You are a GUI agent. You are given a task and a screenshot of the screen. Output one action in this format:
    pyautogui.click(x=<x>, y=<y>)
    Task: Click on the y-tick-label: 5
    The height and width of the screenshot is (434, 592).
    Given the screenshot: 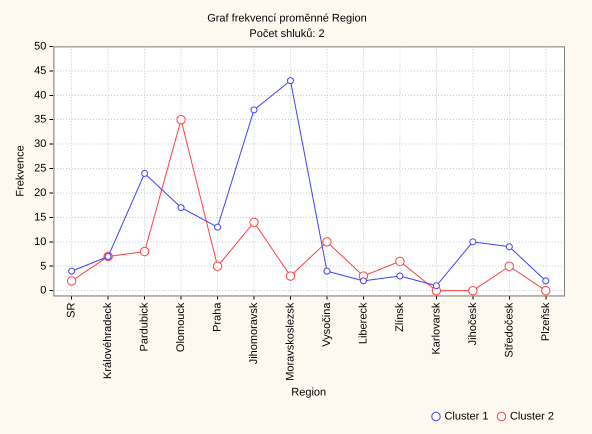 What is the action you would take?
    pyautogui.click(x=43, y=266)
    